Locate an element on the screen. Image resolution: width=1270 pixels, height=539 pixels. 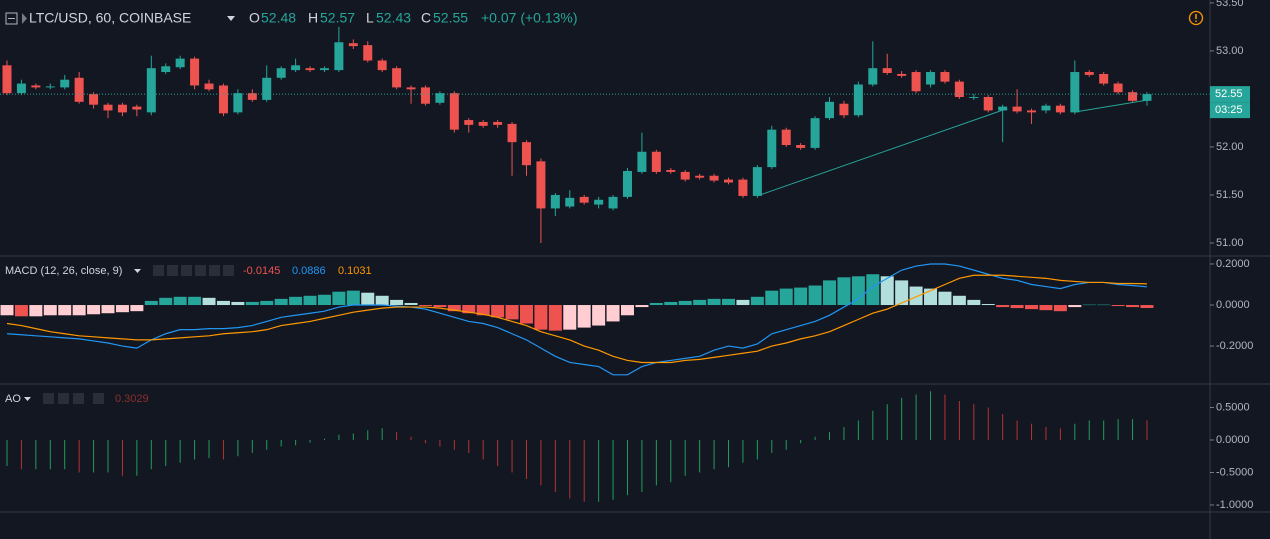
countdown-badge is located at coordinates (1230, 110).